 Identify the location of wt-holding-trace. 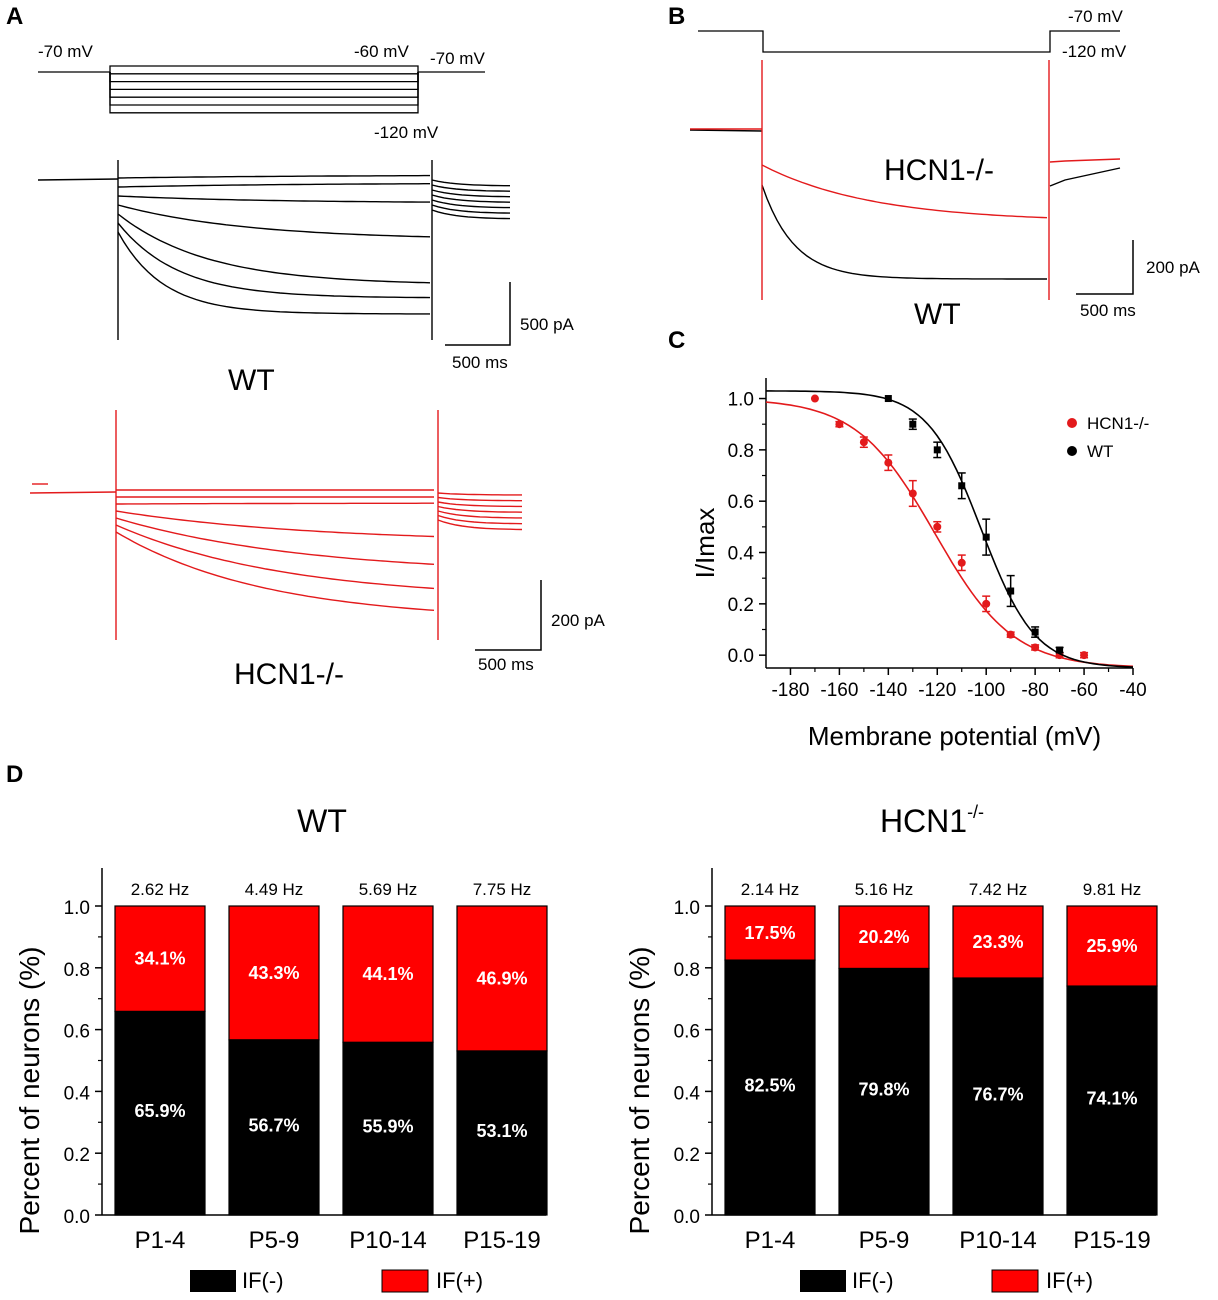
(726, 130).